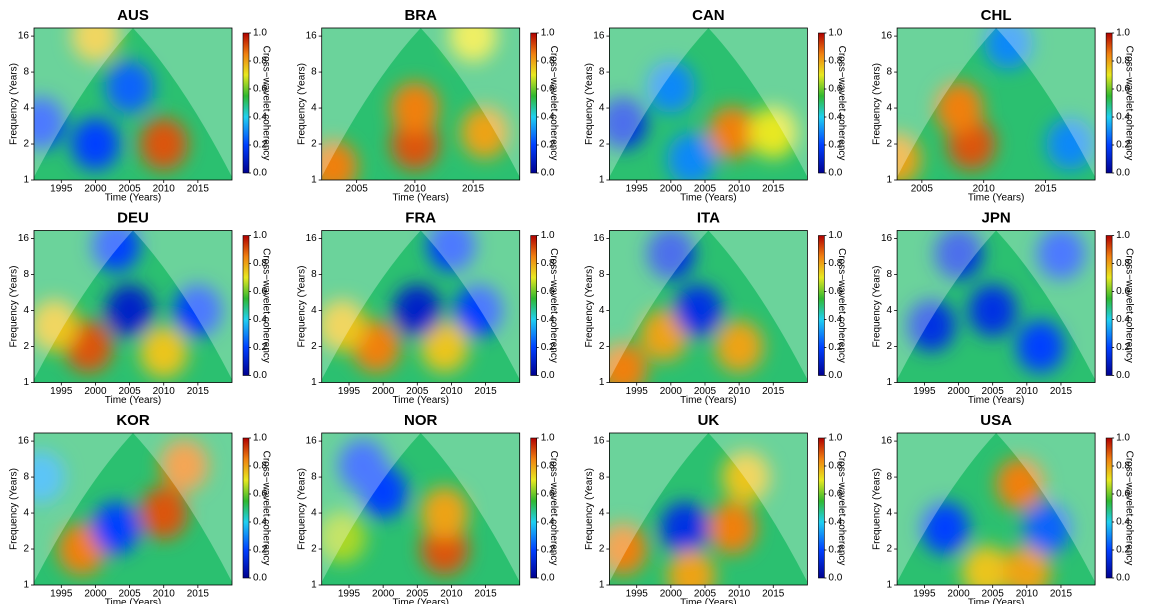 The image size is (1150, 604). I want to click on panel-title: CHL, so click(996, 15).